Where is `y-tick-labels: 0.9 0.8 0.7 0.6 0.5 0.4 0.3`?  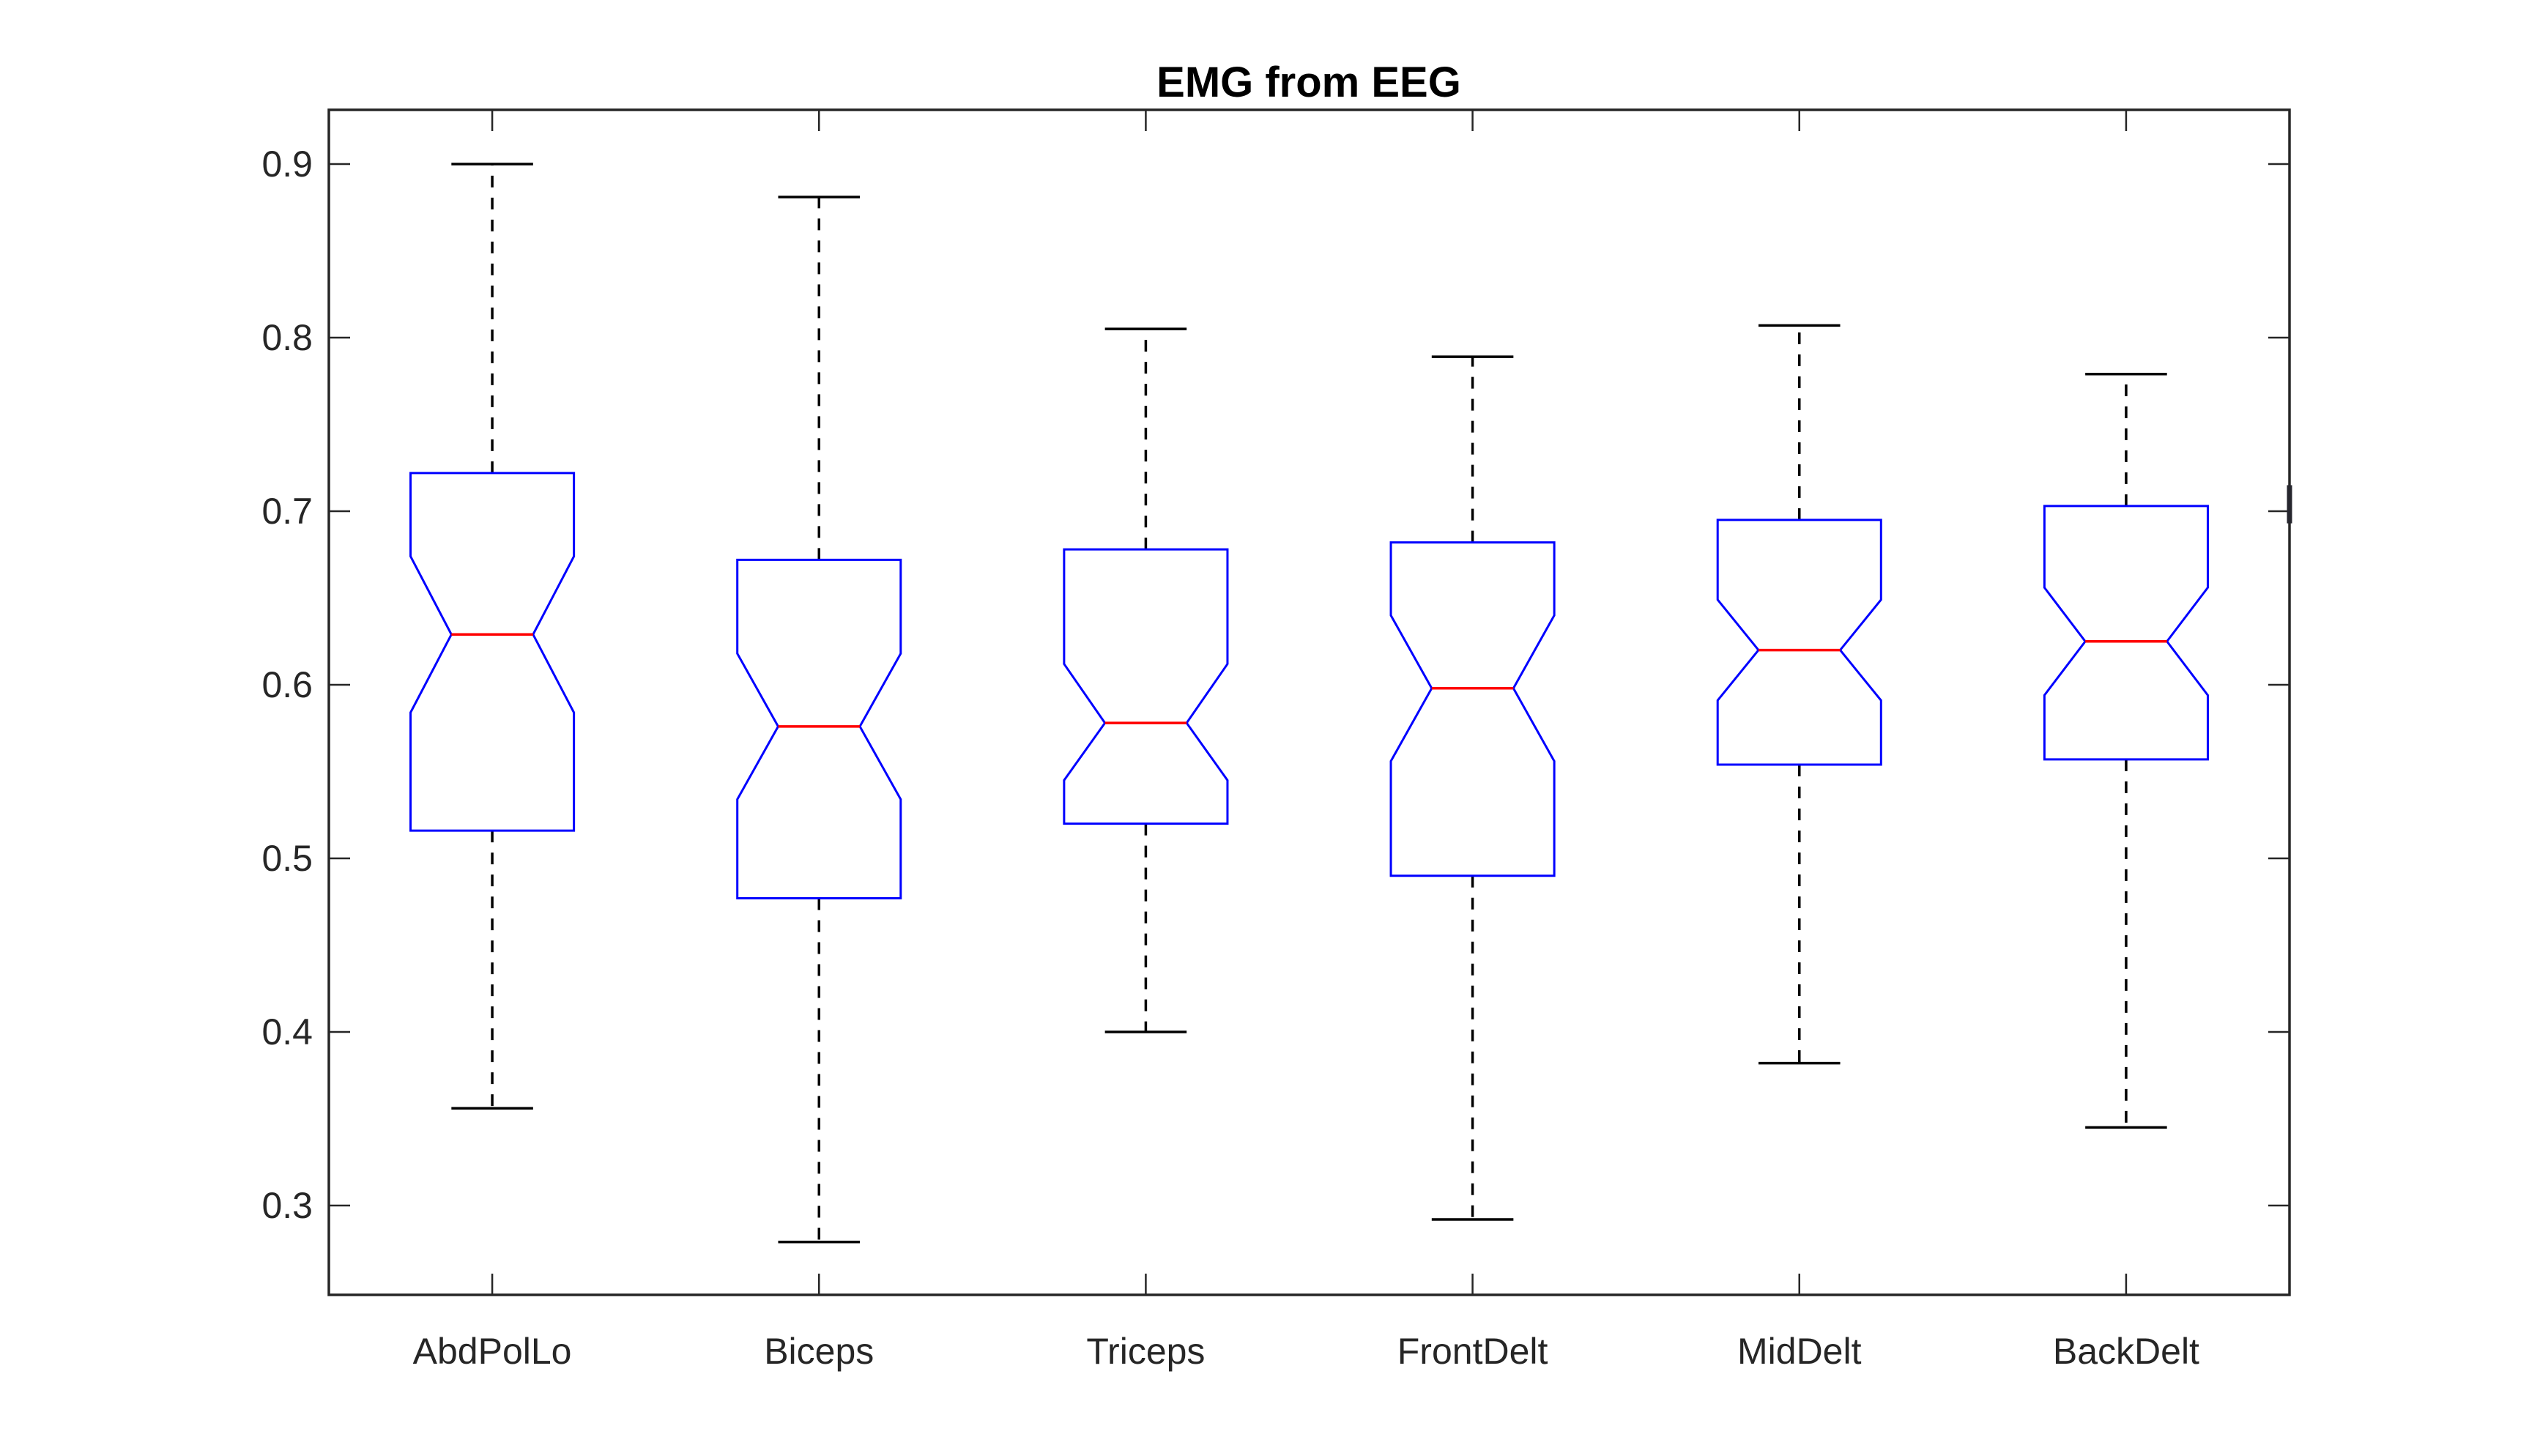 y-tick-labels: 0.9 0.8 0.7 0.6 0.5 0.4 0.3 is located at coordinates (287, 685).